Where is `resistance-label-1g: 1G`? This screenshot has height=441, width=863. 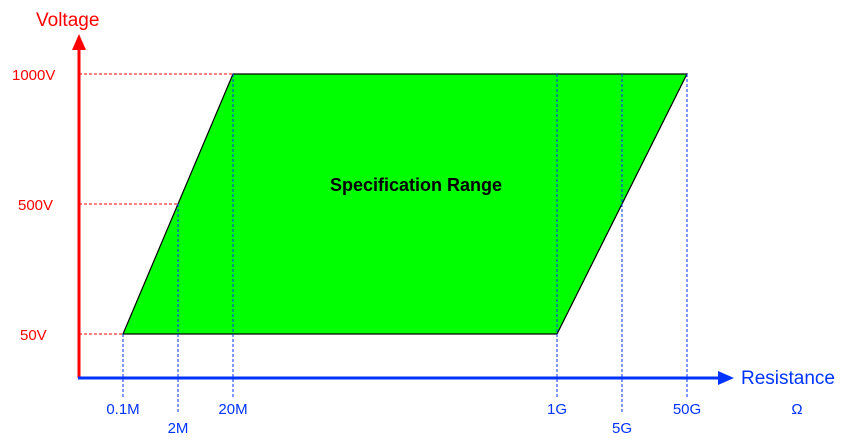 resistance-label-1g: 1G is located at coordinates (557, 409).